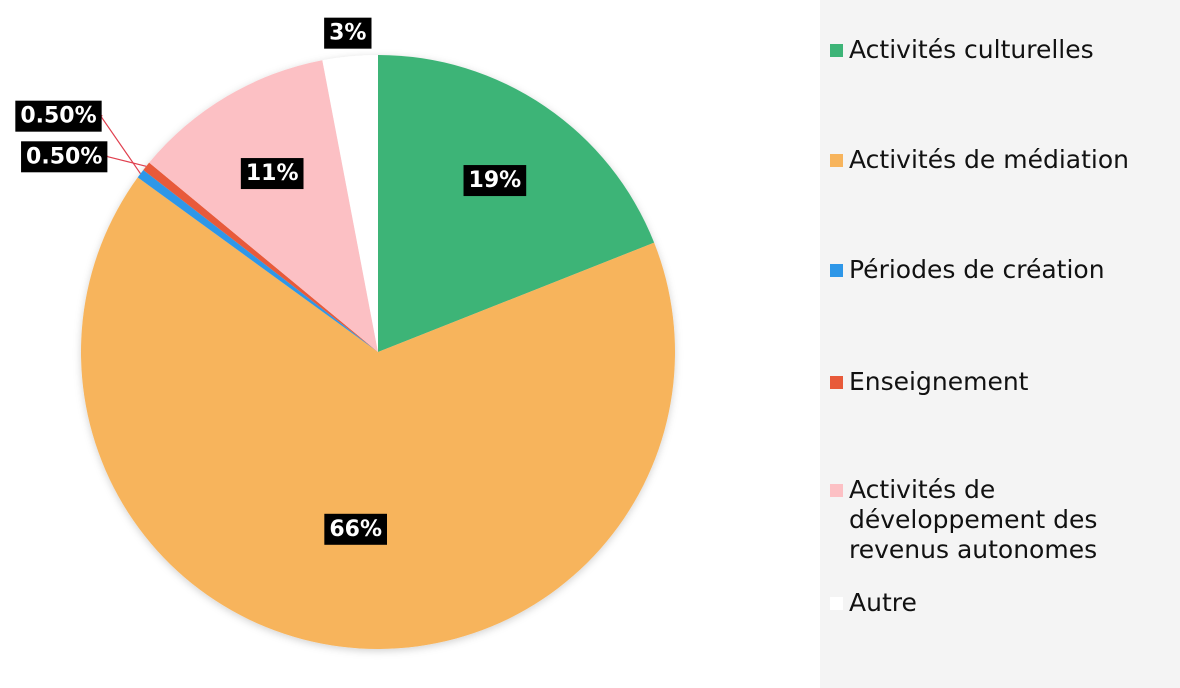 Image resolution: width=1180 pixels, height=688 pixels. Describe the element at coordinates (995, 603) in the screenshot. I see `legend-item: Autre` at that location.